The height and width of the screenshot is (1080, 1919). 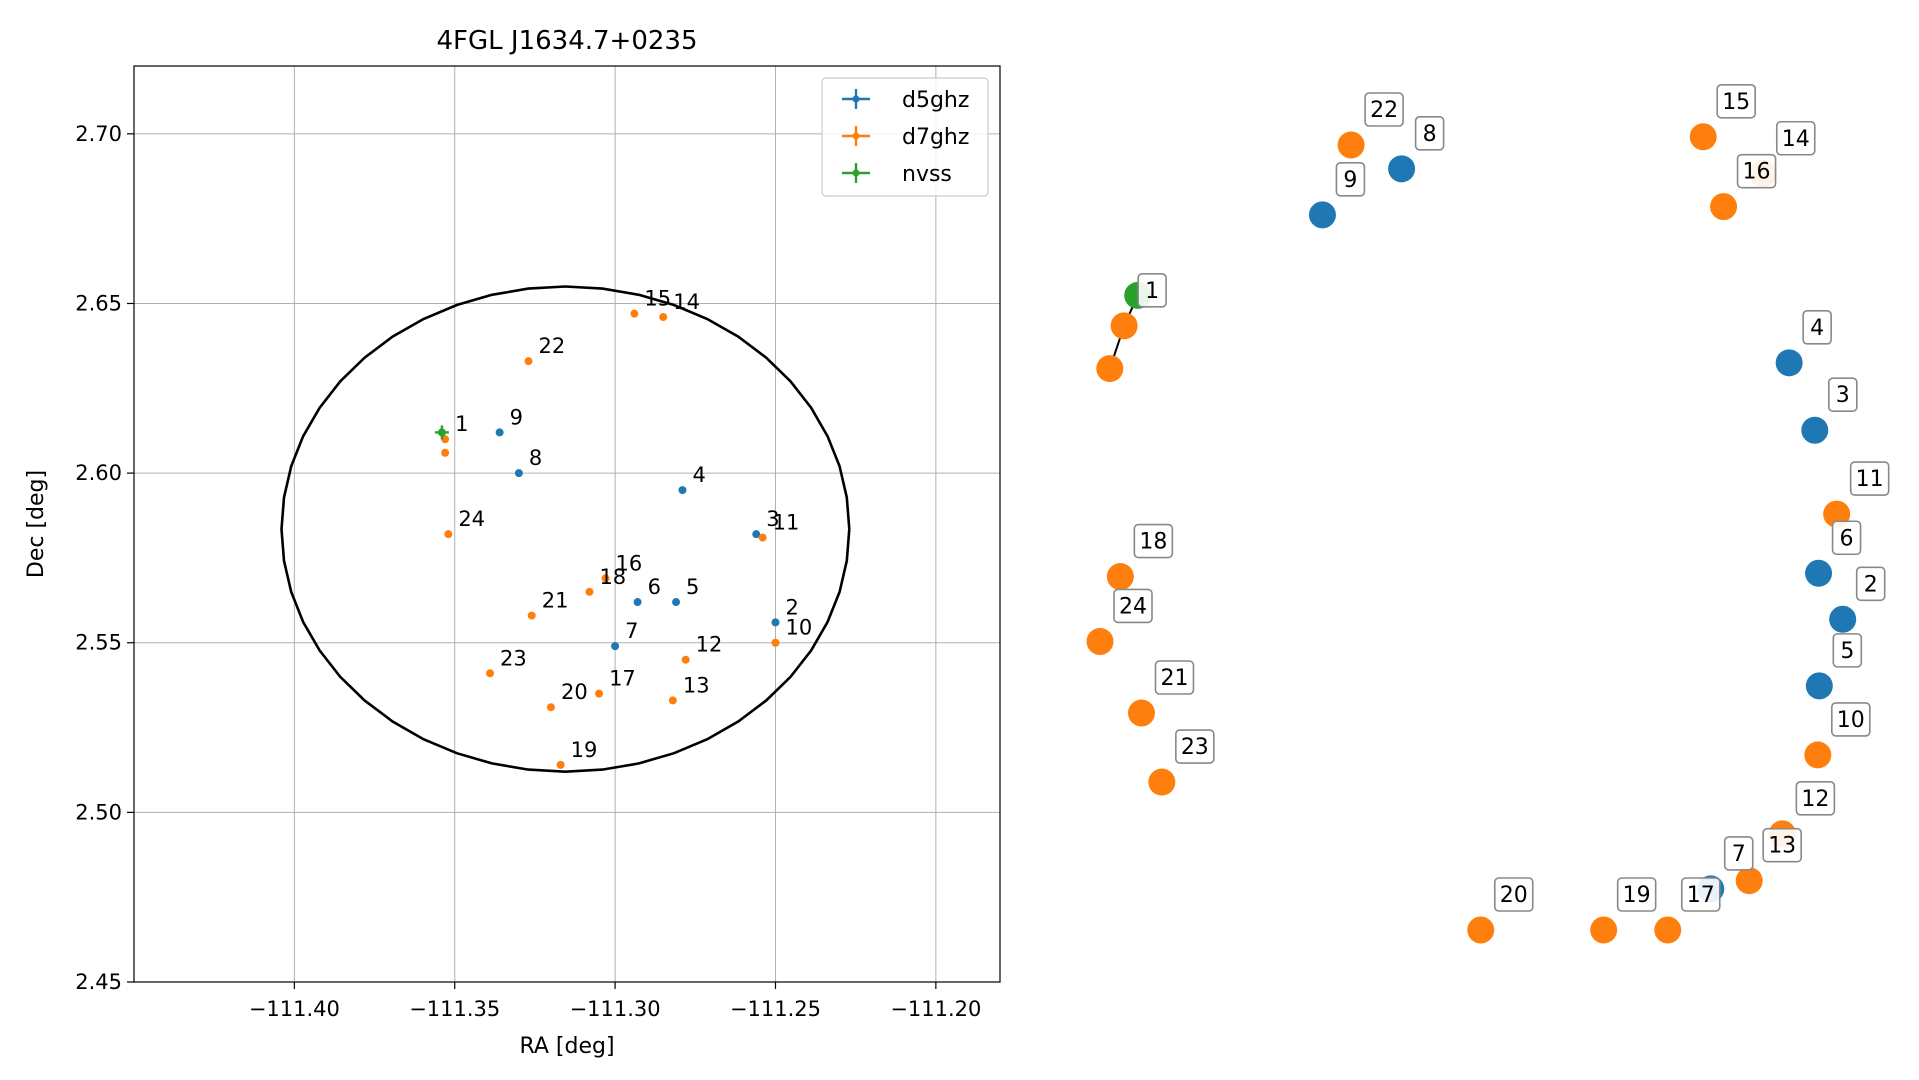 What do you see at coordinates (471, 519) in the screenshot?
I see `point-label: 24` at bounding box center [471, 519].